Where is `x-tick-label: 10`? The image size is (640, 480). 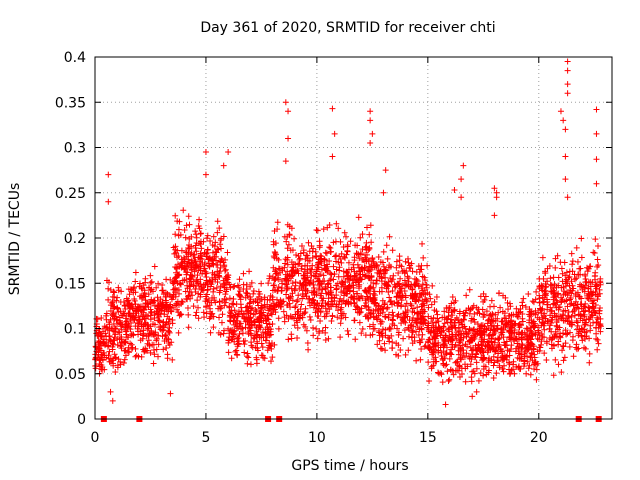 x-tick-label: 10 is located at coordinates (317, 438).